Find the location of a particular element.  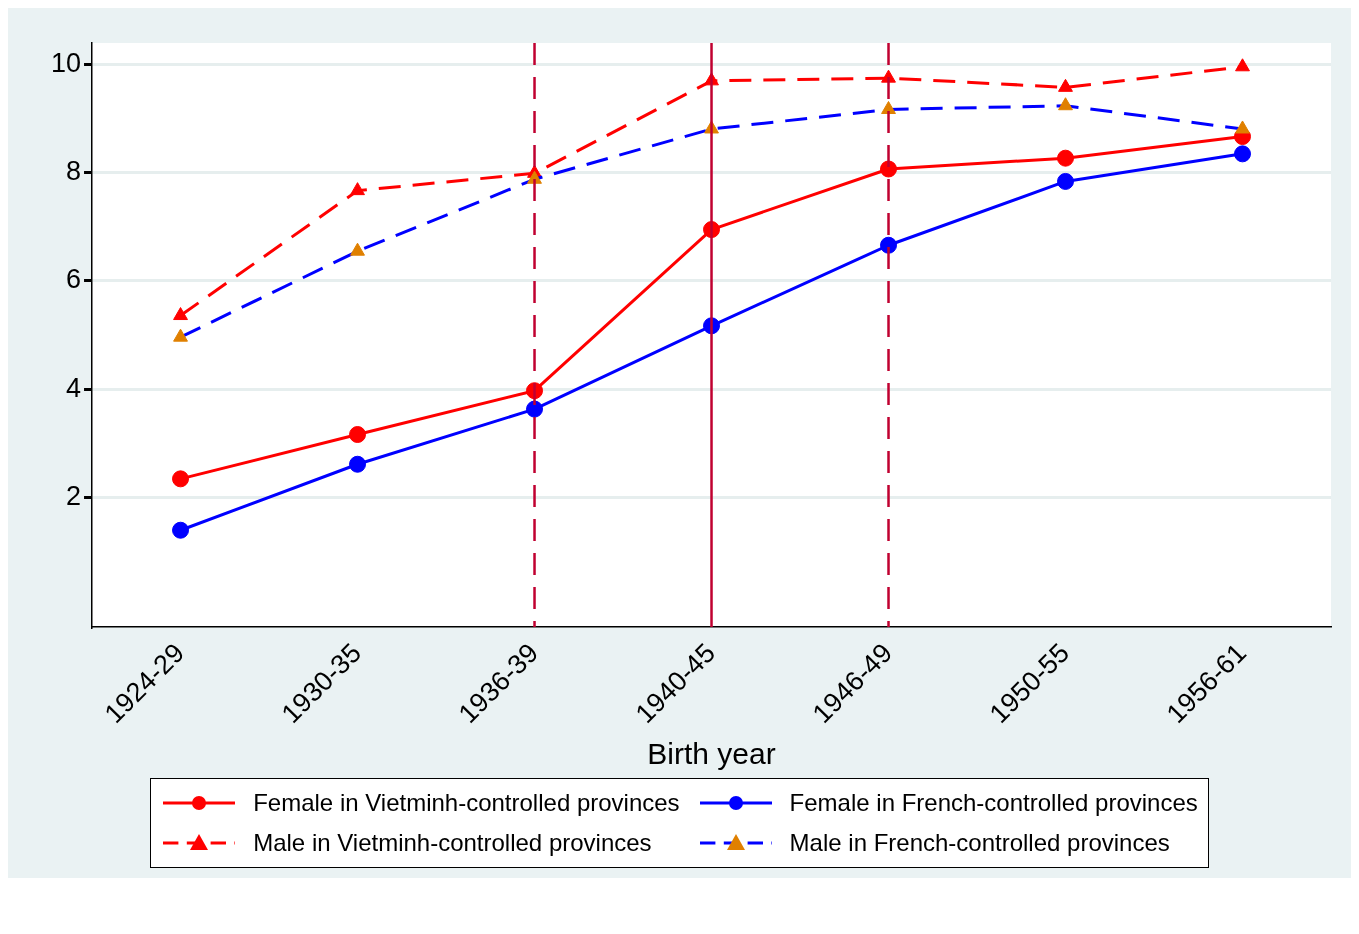

y-tick-label: 10 is located at coordinates (66, 63).